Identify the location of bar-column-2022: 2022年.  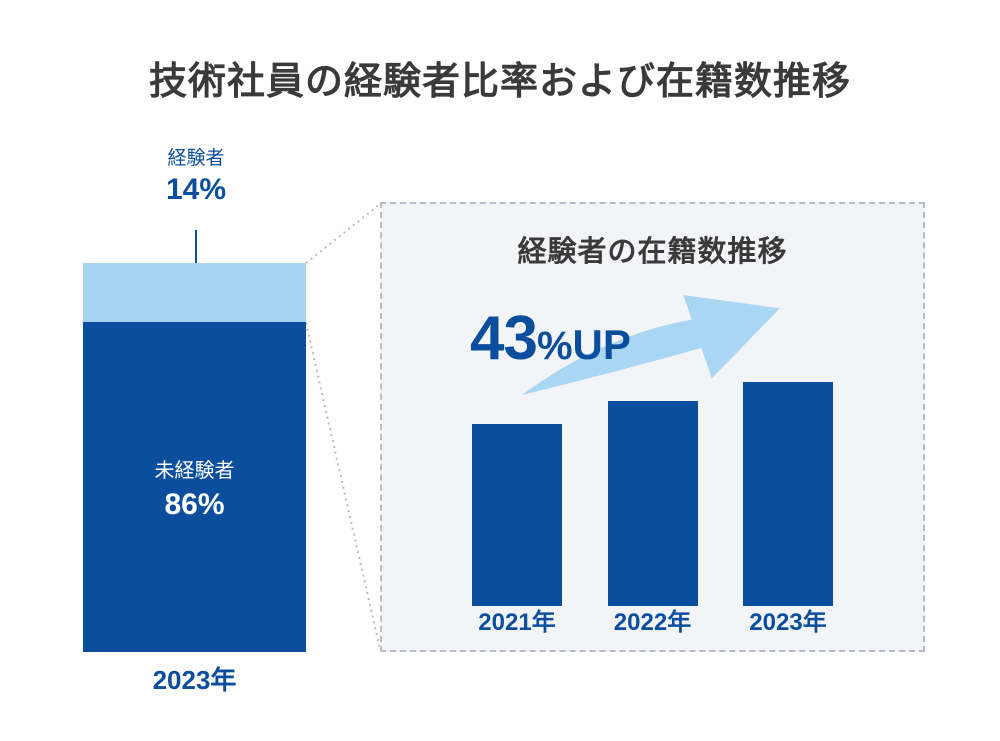
(652, 519).